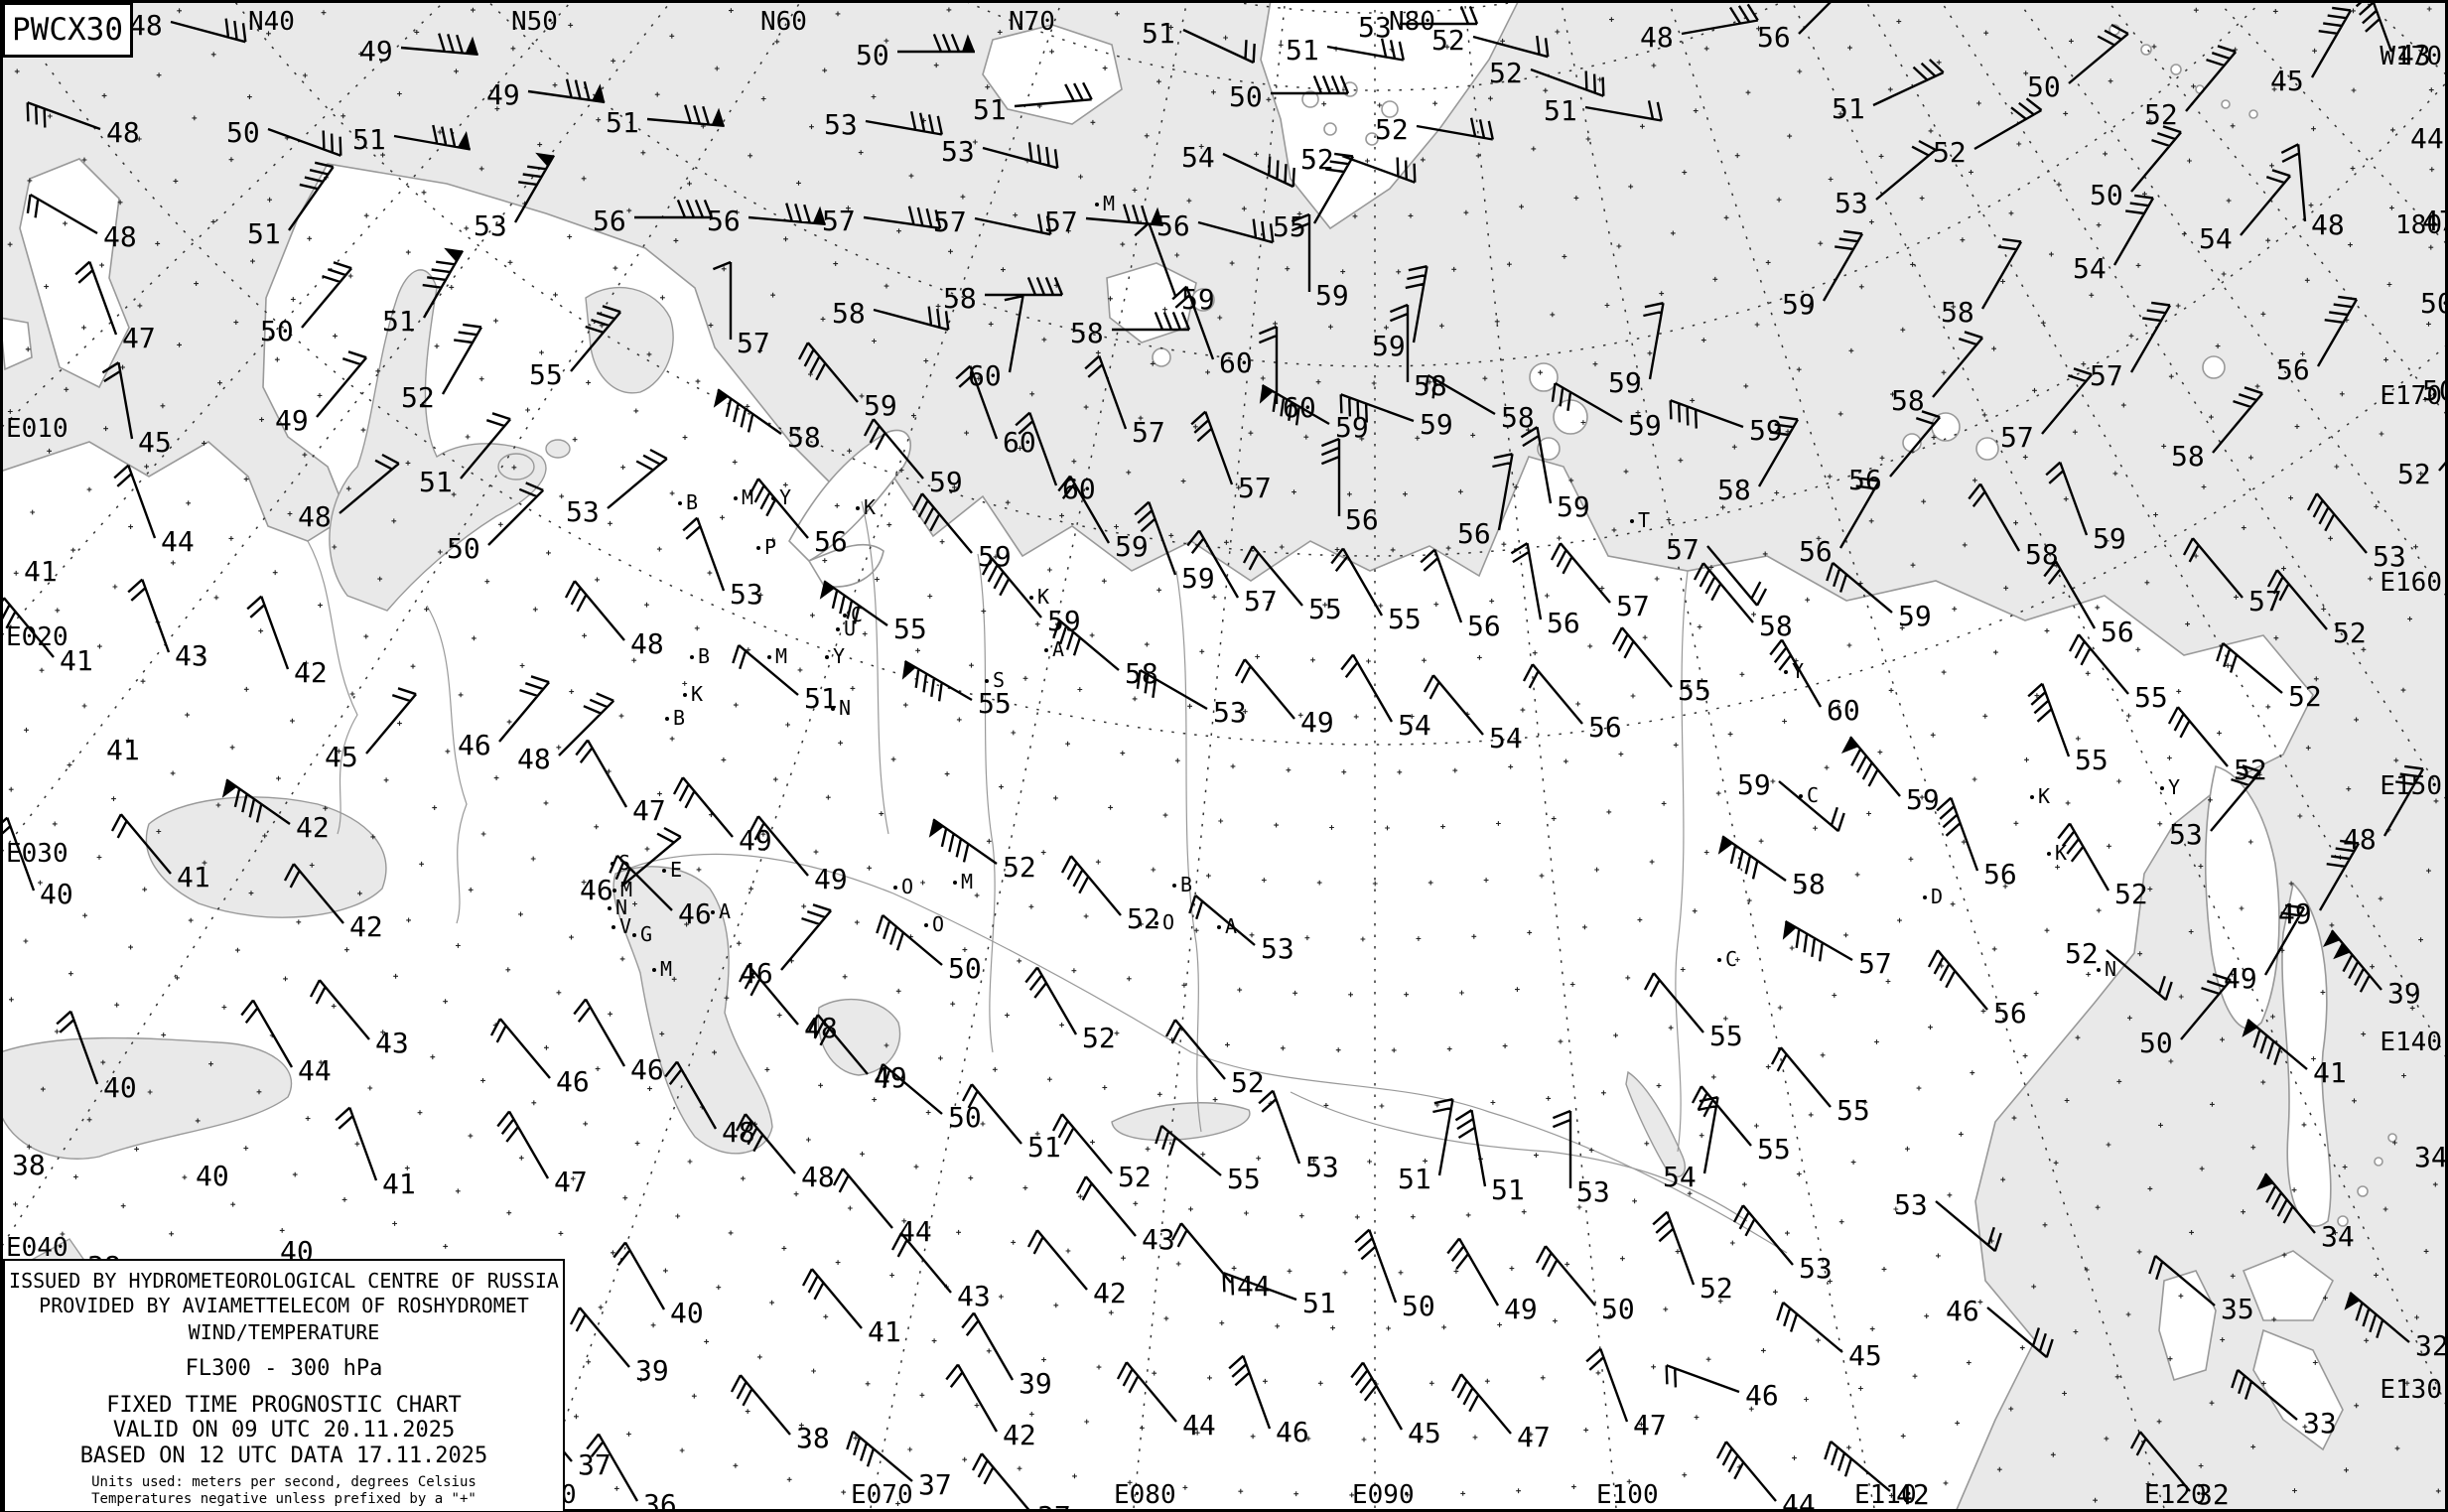 The image size is (2448, 1512). Describe the element at coordinates (1383, 1495) in the screenshot. I see `graticule-label-bottom: E090` at that location.